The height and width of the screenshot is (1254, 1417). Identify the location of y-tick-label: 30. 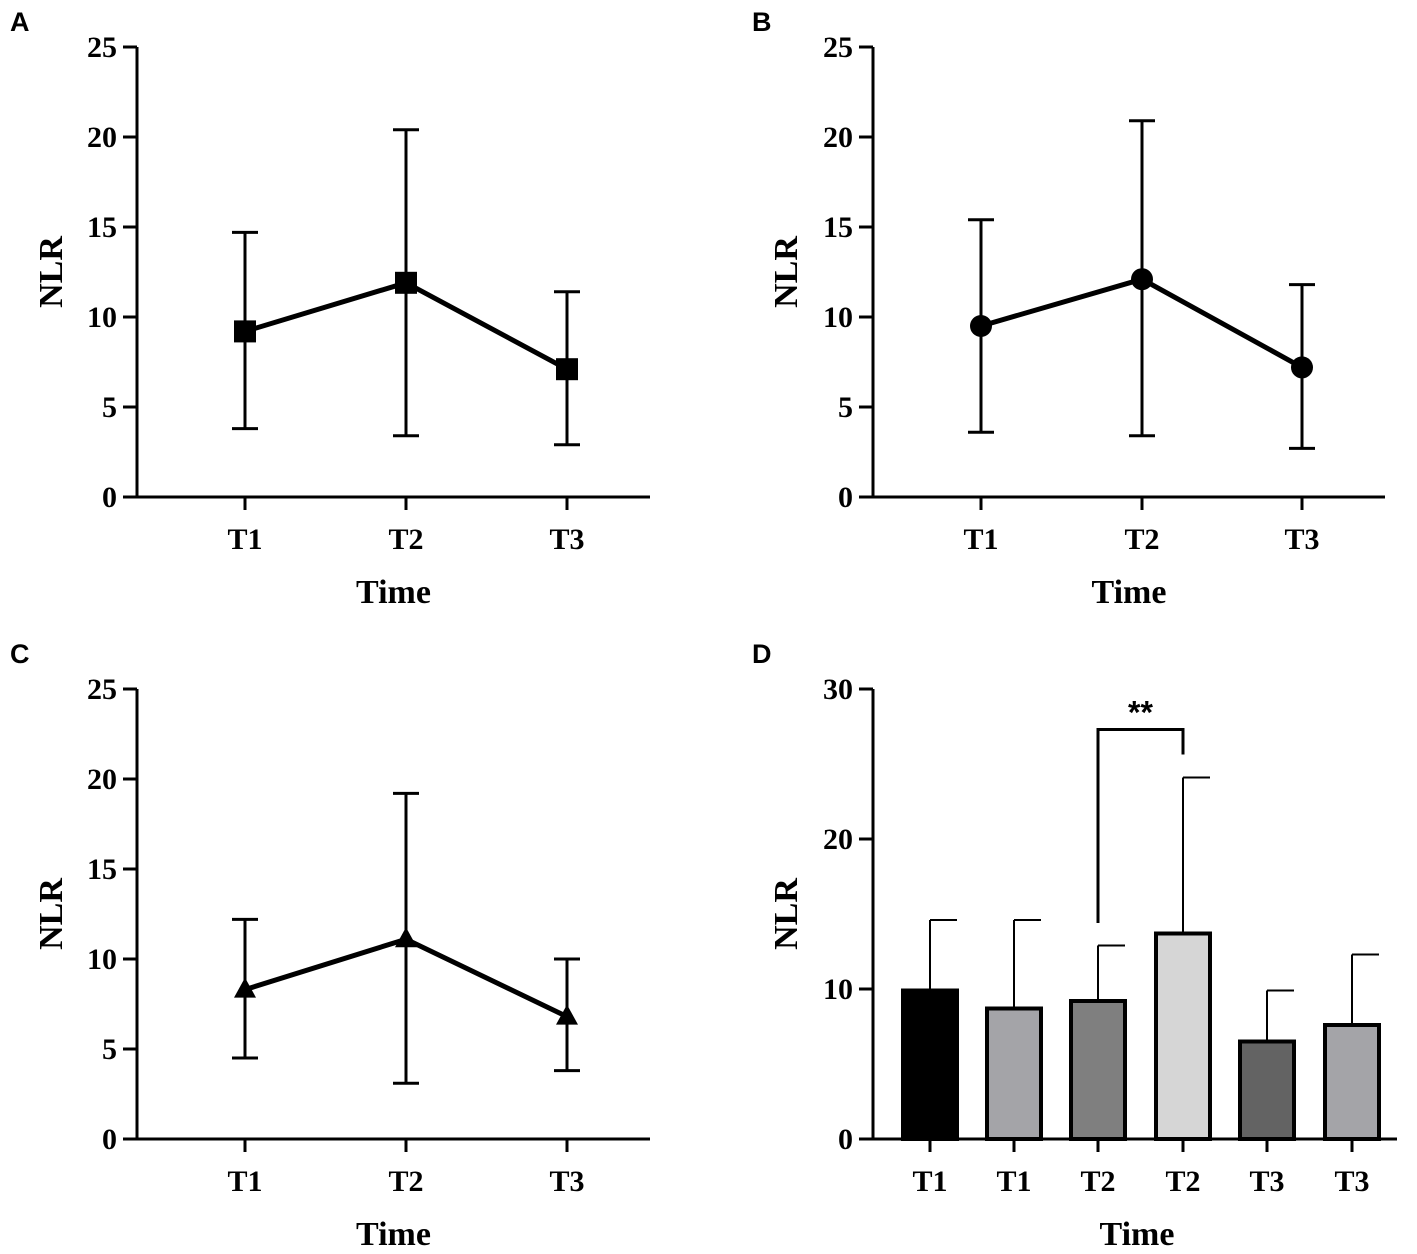
(838, 689).